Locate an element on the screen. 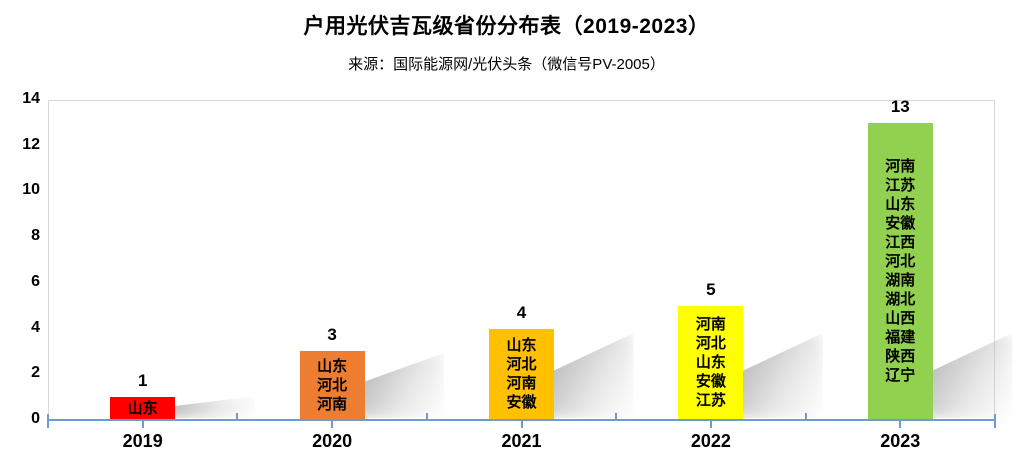 The image size is (1013, 464). bar-label-stack: 河南 河北 山东 安徽 江苏 is located at coordinates (711, 362).